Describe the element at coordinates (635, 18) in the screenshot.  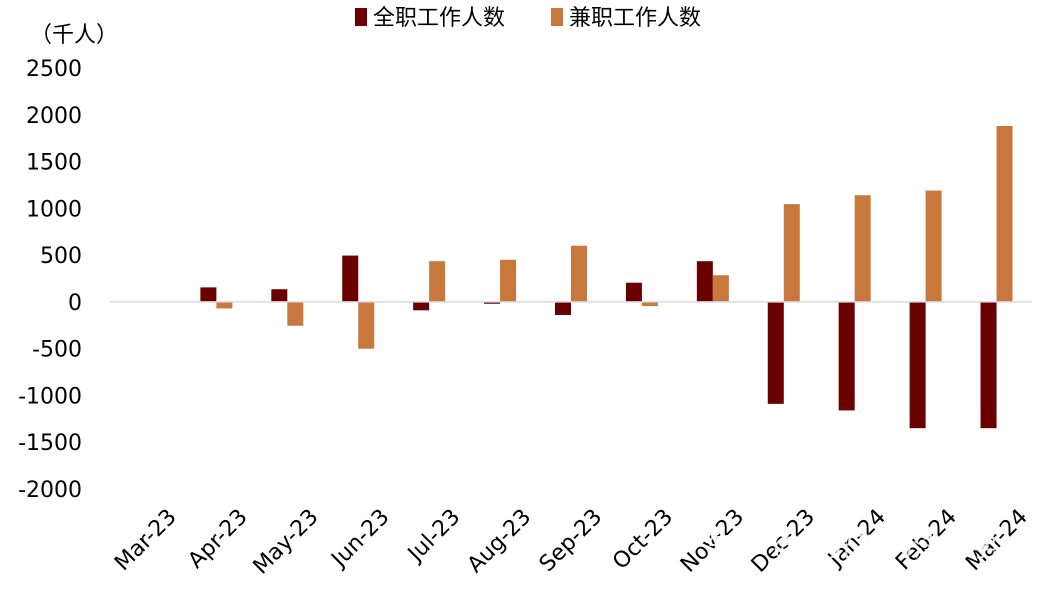
I see `legend-label-parttime: 兼职工作人数` at that location.